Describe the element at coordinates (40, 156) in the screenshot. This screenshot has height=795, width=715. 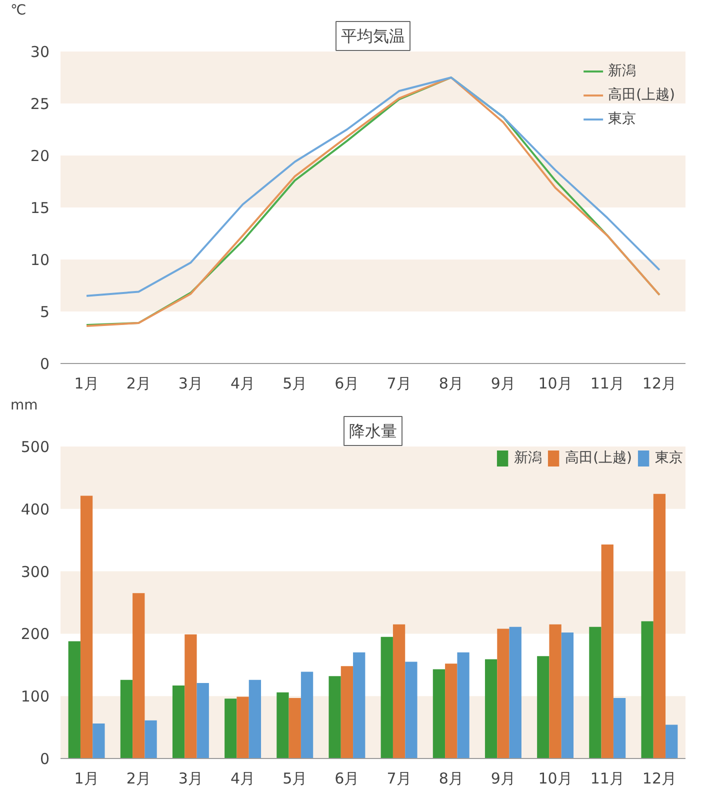
I see `y-tick-label: 20` at that location.